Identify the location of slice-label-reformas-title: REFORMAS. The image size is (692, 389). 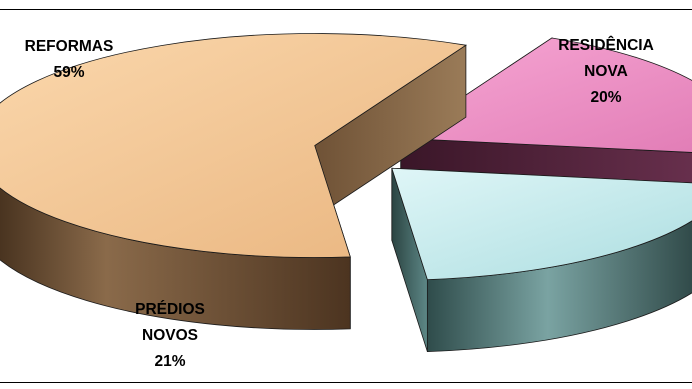
(69, 46).